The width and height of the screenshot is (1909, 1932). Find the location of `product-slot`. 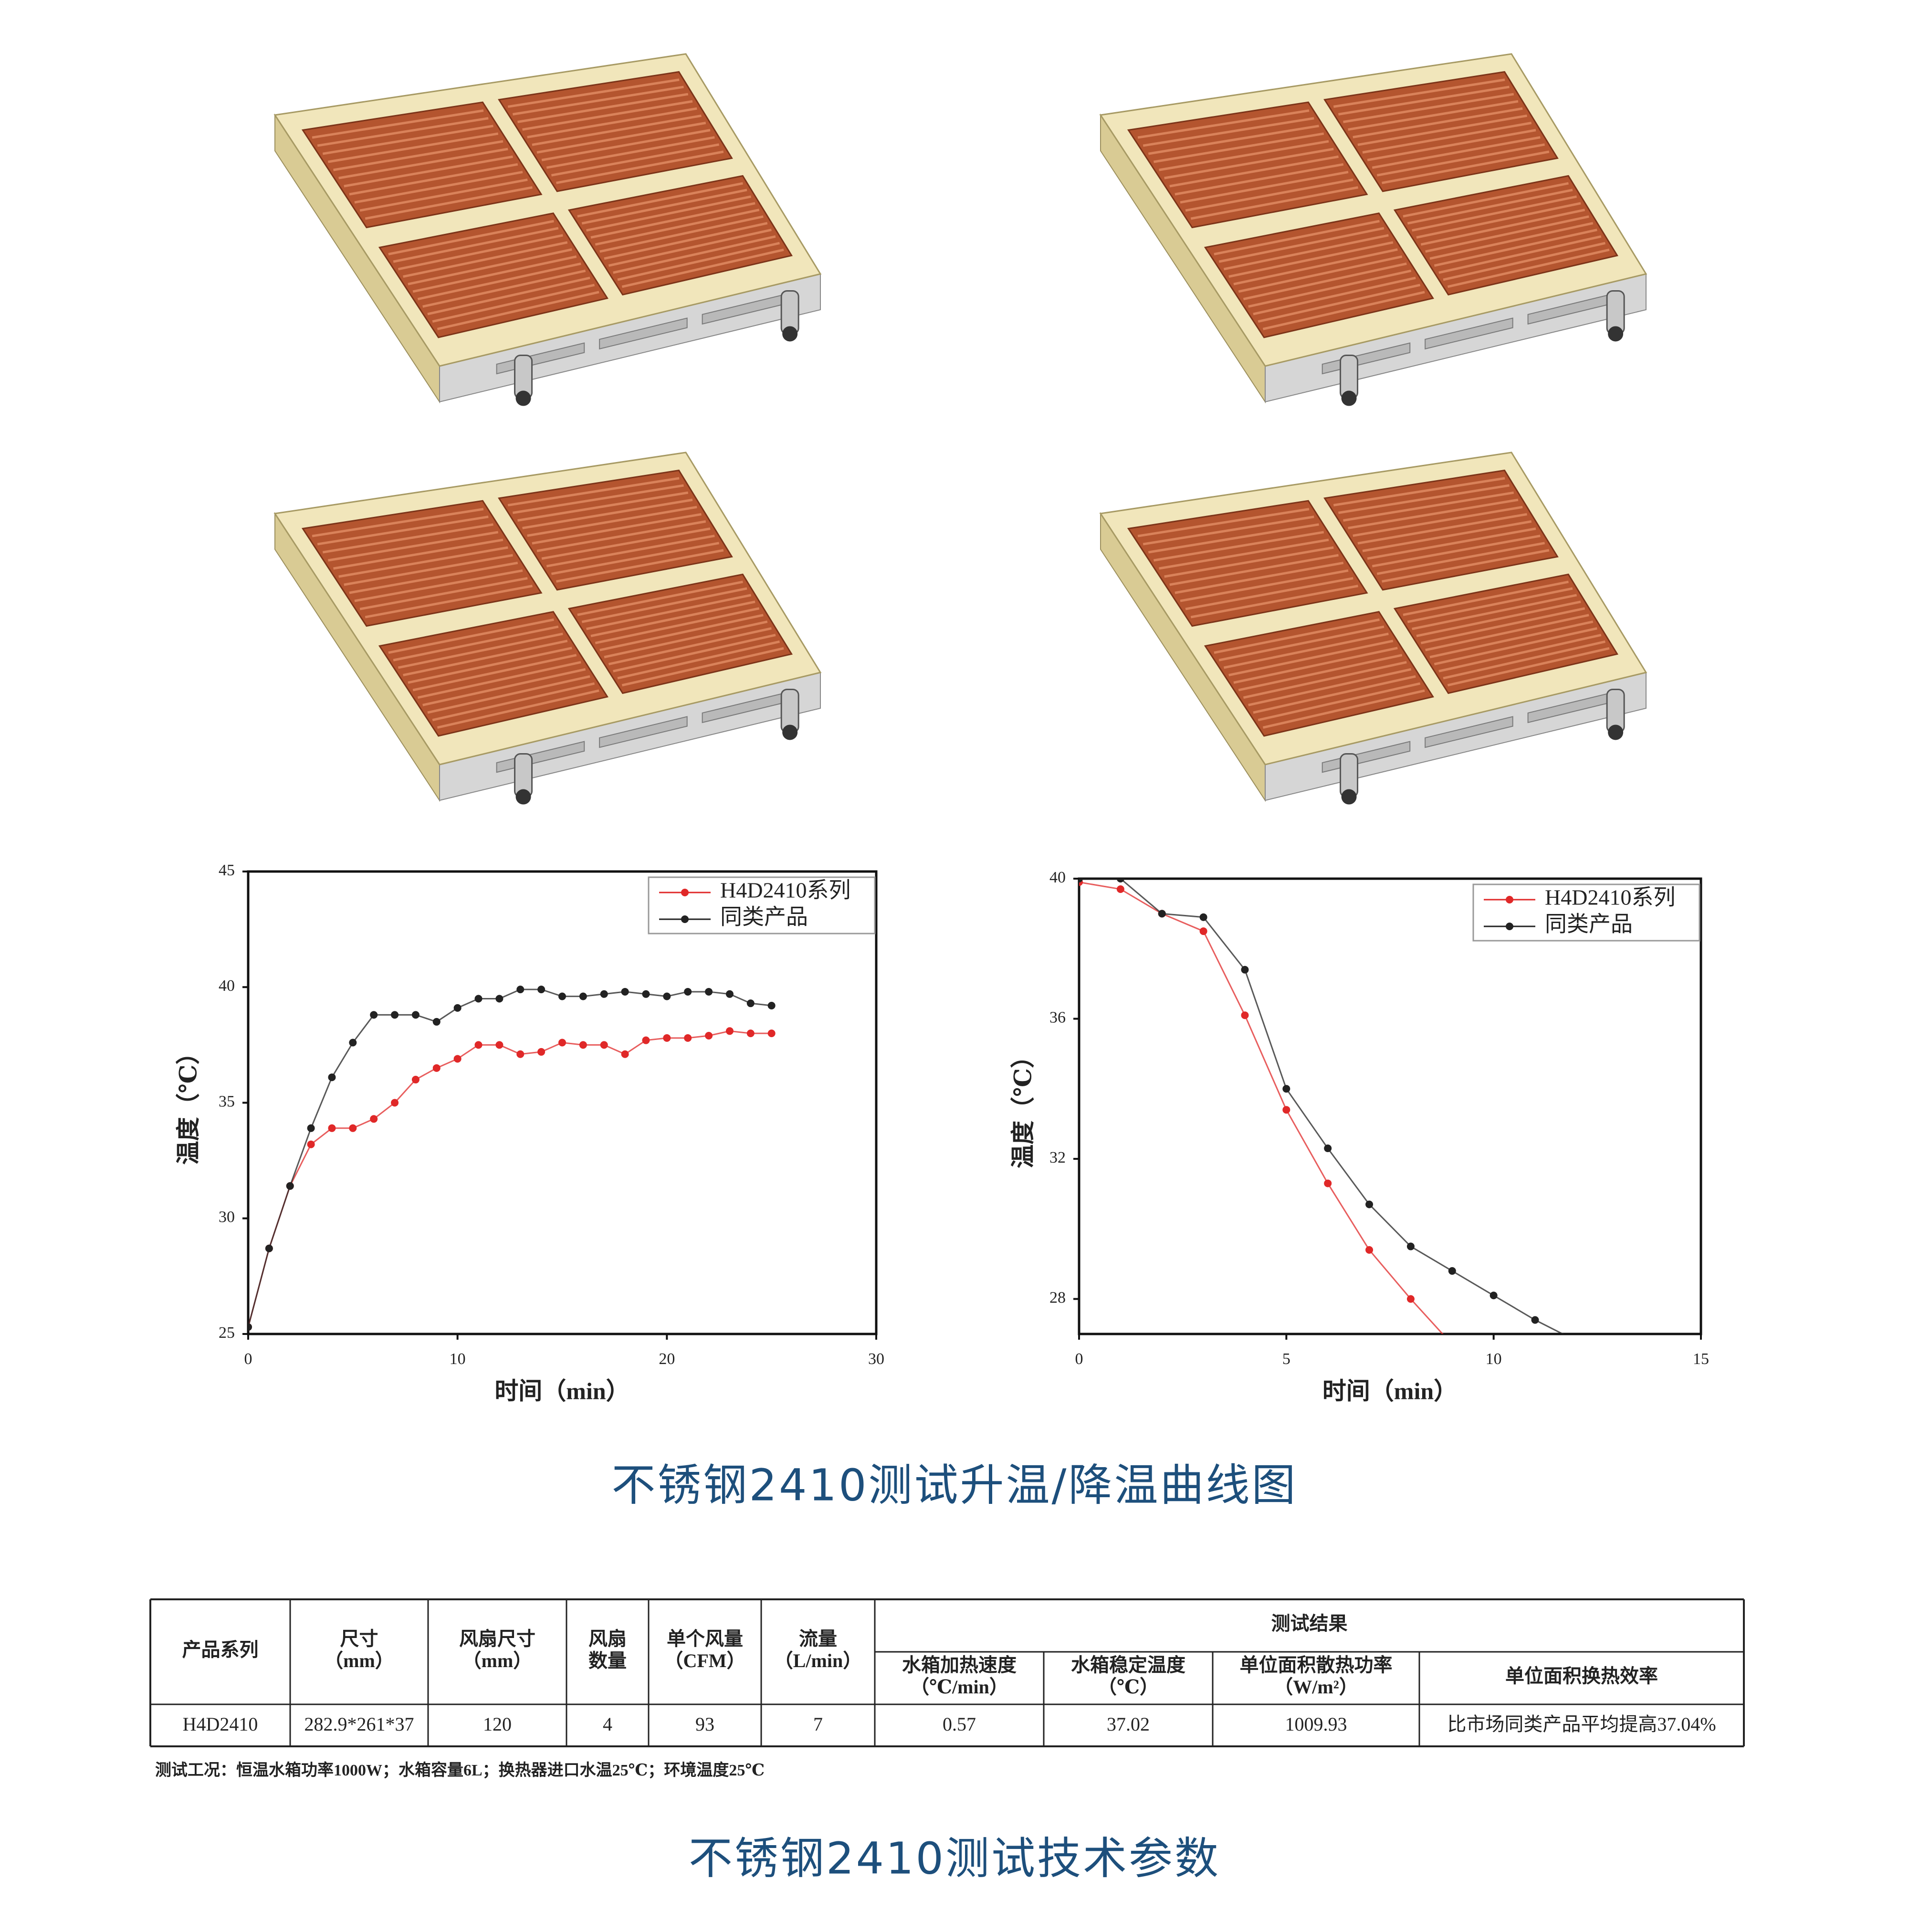

product-slot is located at coordinates (1469, 334).